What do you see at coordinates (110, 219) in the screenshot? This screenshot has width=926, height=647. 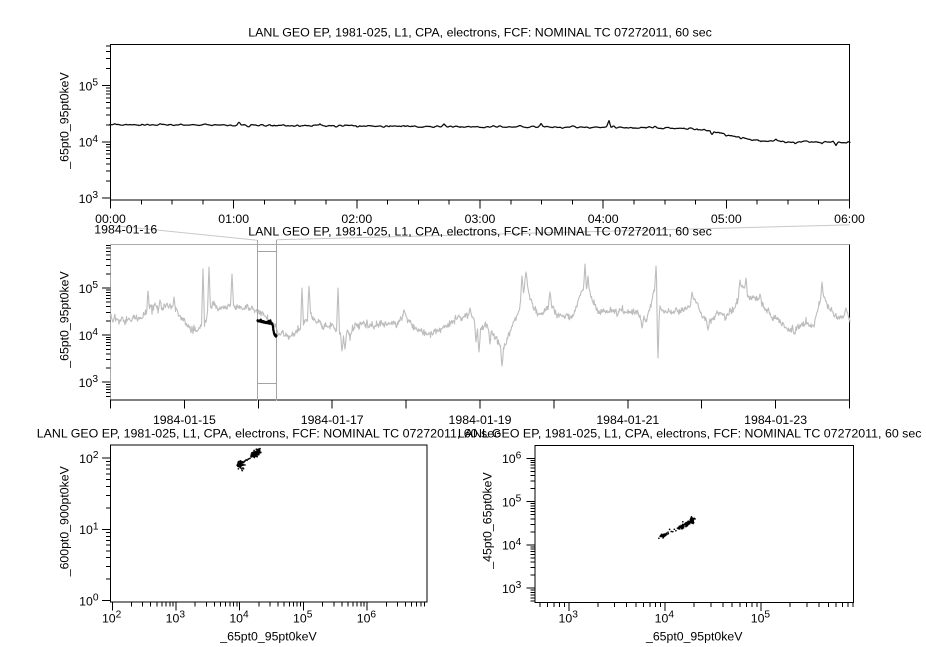 I see `svg-text: 00:00` at bounding box center [110, 219].